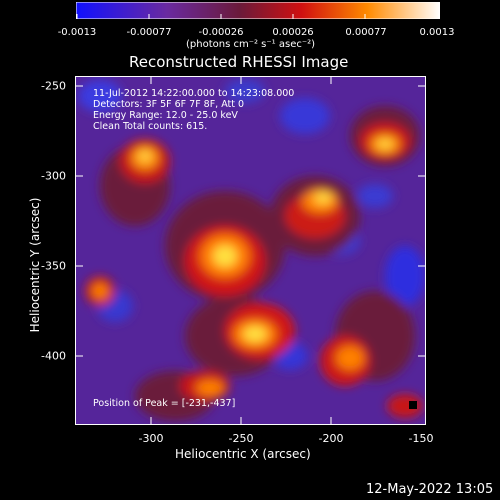 This screenshot has width=500, height=500. What do you see at coordinates (437, 32) in the screenshot?
I see `colorbar-tick-label: 0.0013` at bounding box center [437, 32].